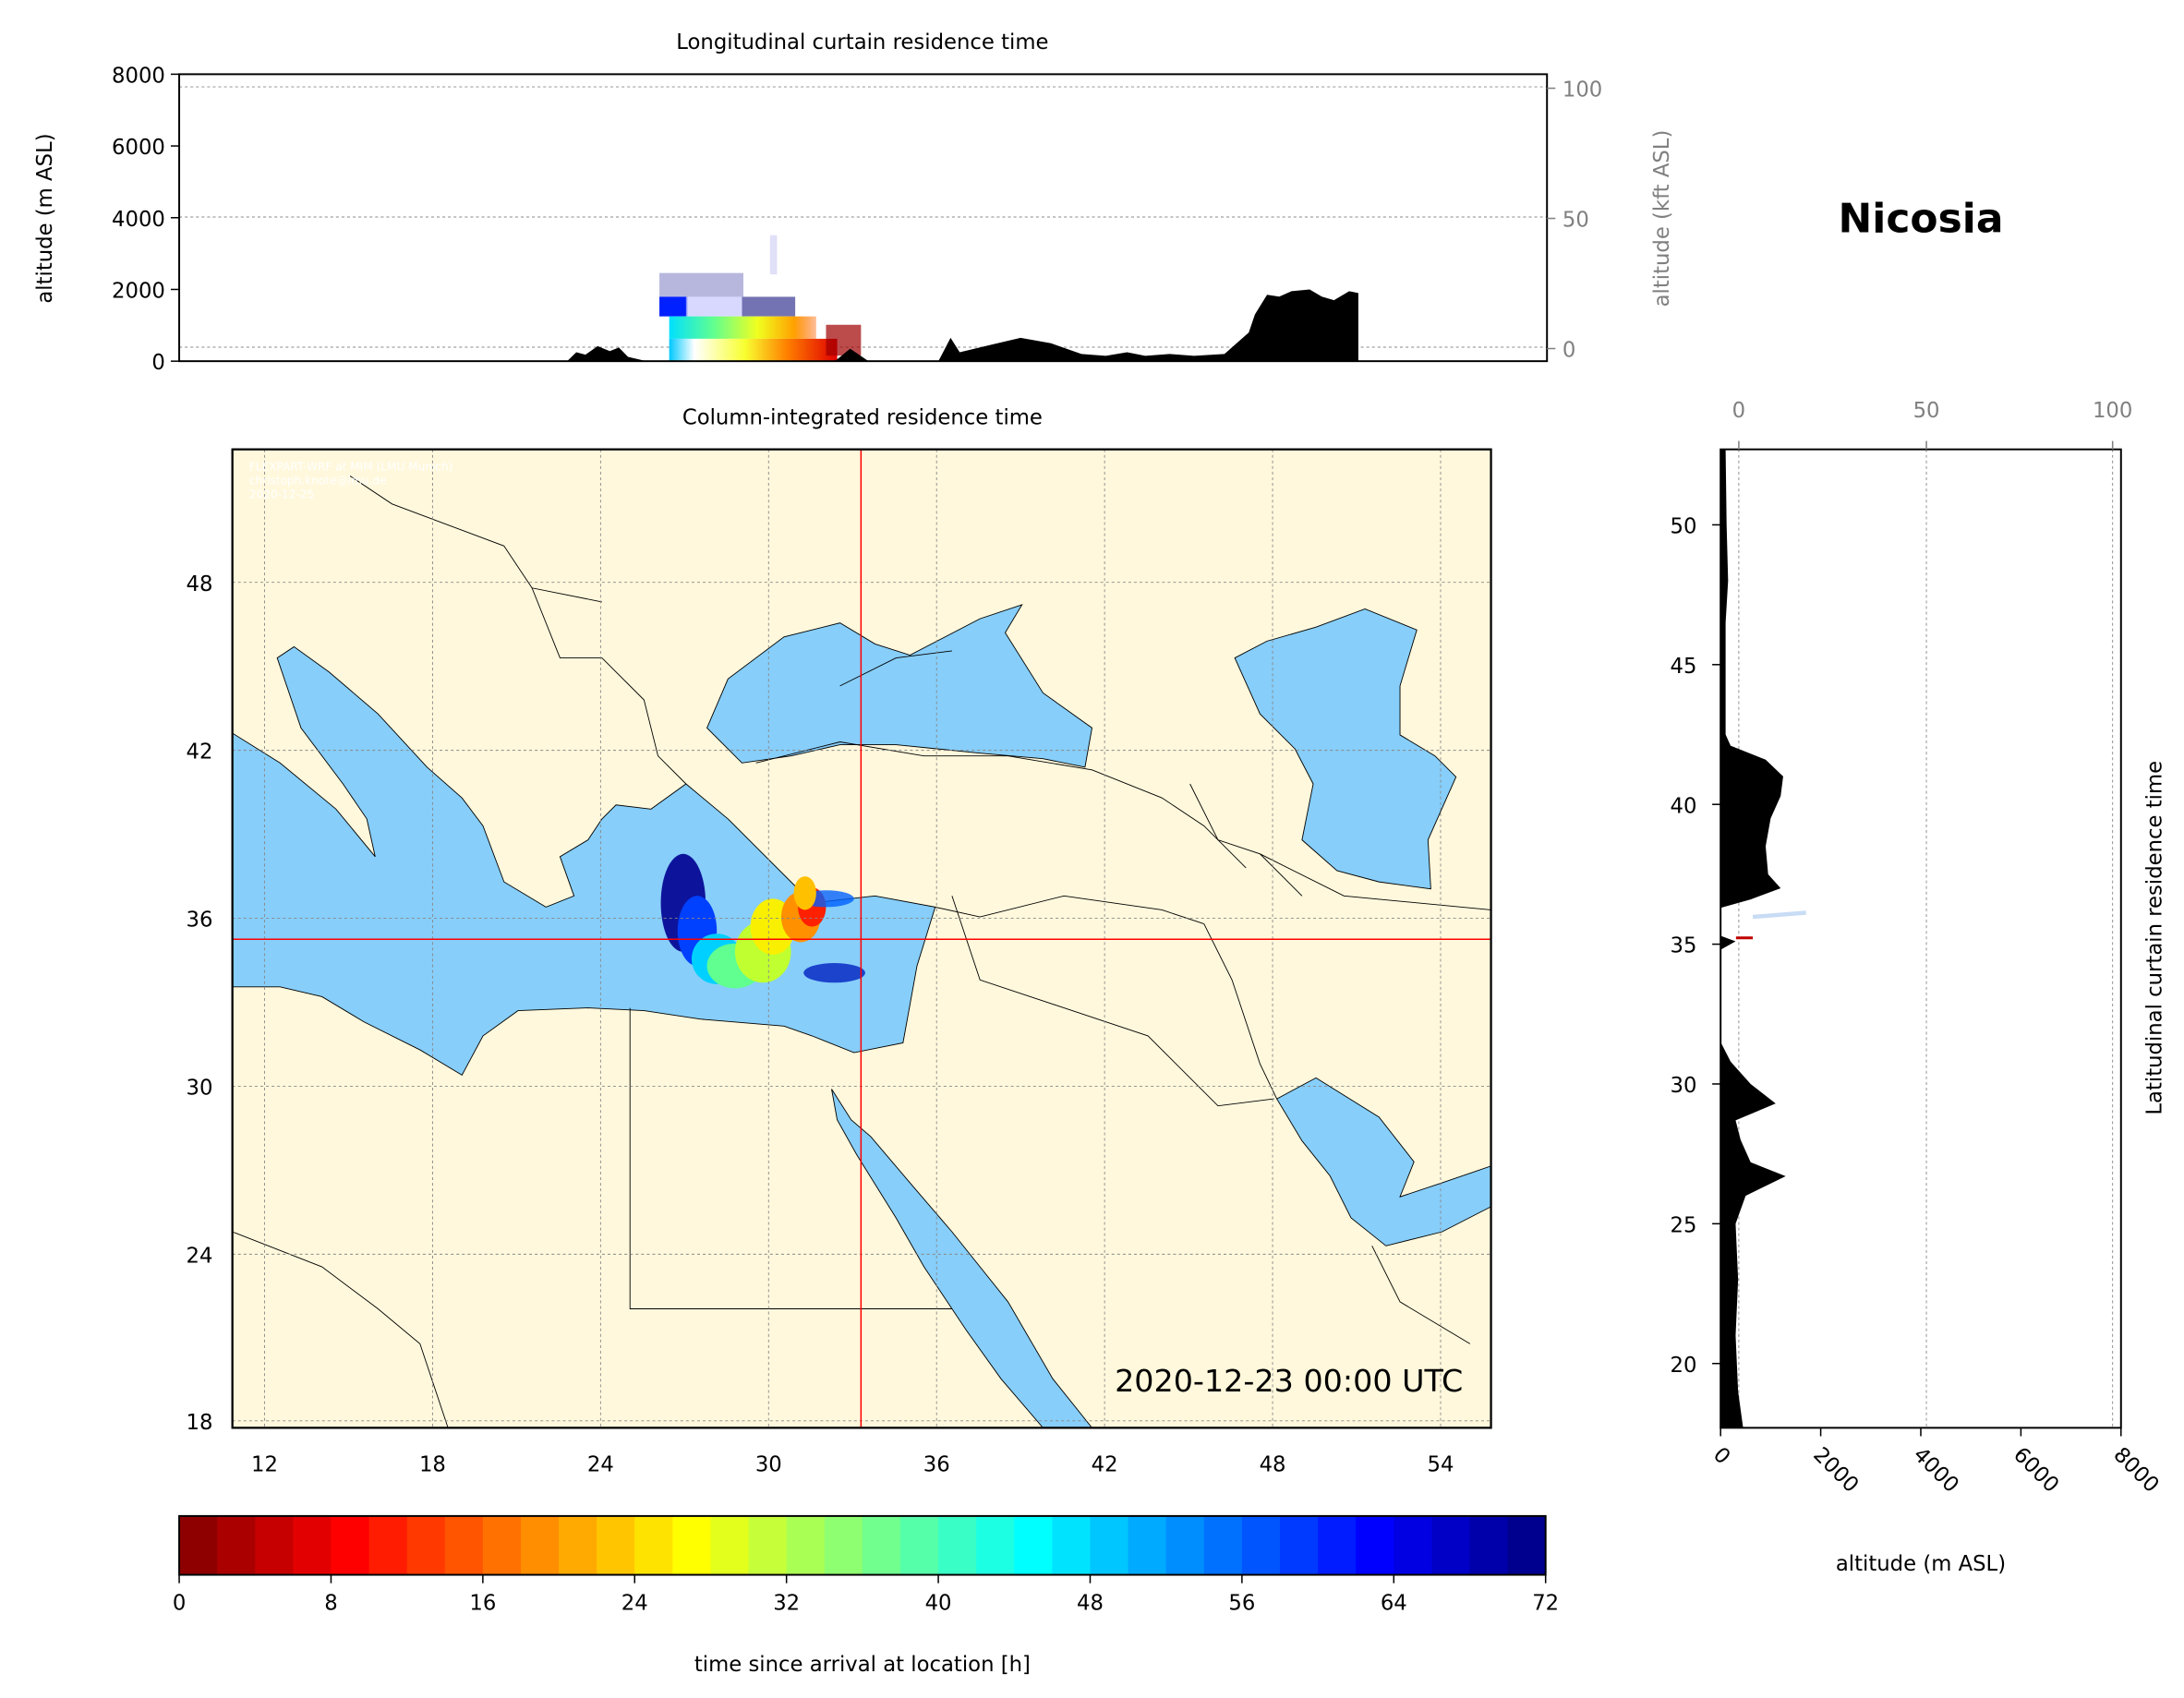 Image resolution: width=2184 pixels, height=1698 pixels. What do you see at coordinates (1289, 1381) in the screenshot?
I see `map-timestamp: 2020-12-23 00:00 UTC` at bounding box center [1289, 1381].